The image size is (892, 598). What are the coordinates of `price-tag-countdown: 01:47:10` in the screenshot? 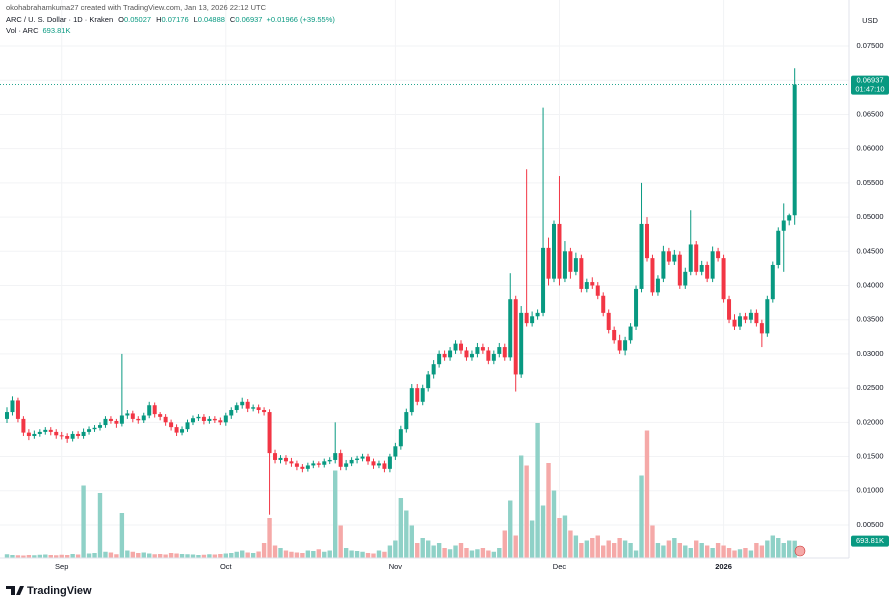 It's located at (869, 89).